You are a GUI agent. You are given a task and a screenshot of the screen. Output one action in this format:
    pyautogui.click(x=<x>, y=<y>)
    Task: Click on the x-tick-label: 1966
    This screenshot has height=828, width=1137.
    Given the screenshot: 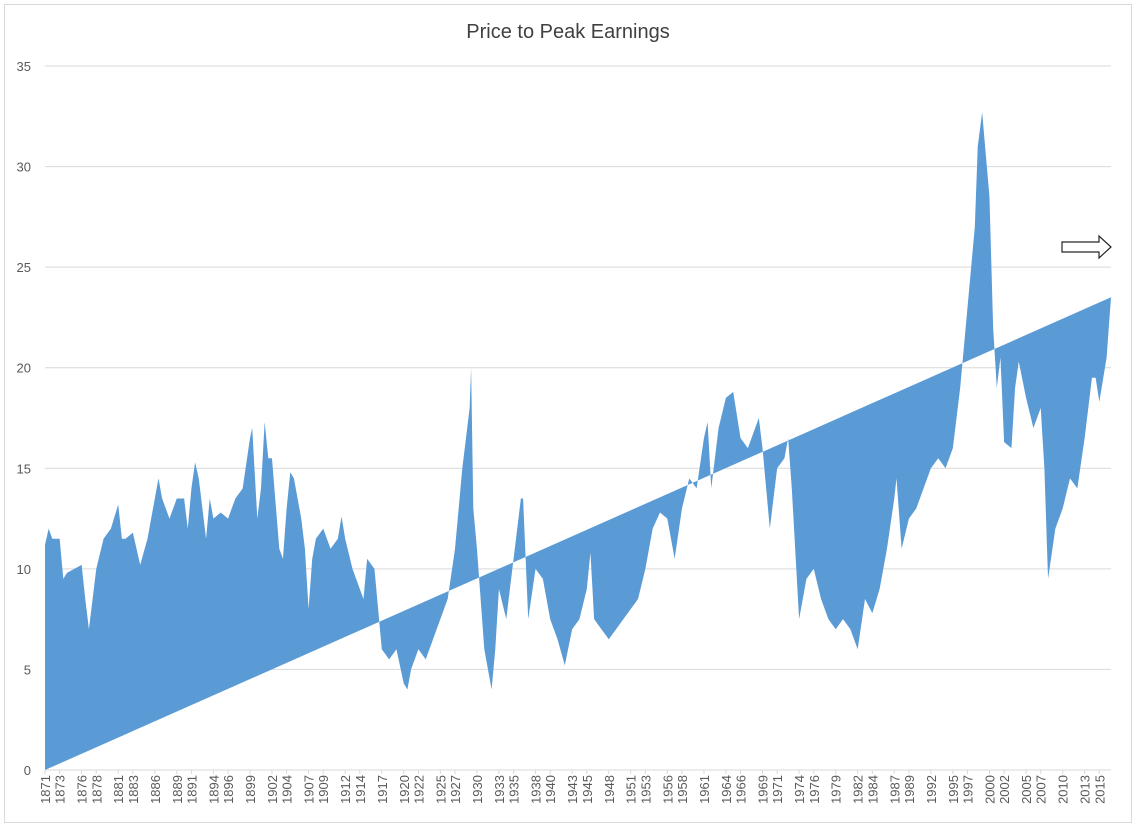 What is the action you would take?
    pyautogui.click(x=741, y=789)
    